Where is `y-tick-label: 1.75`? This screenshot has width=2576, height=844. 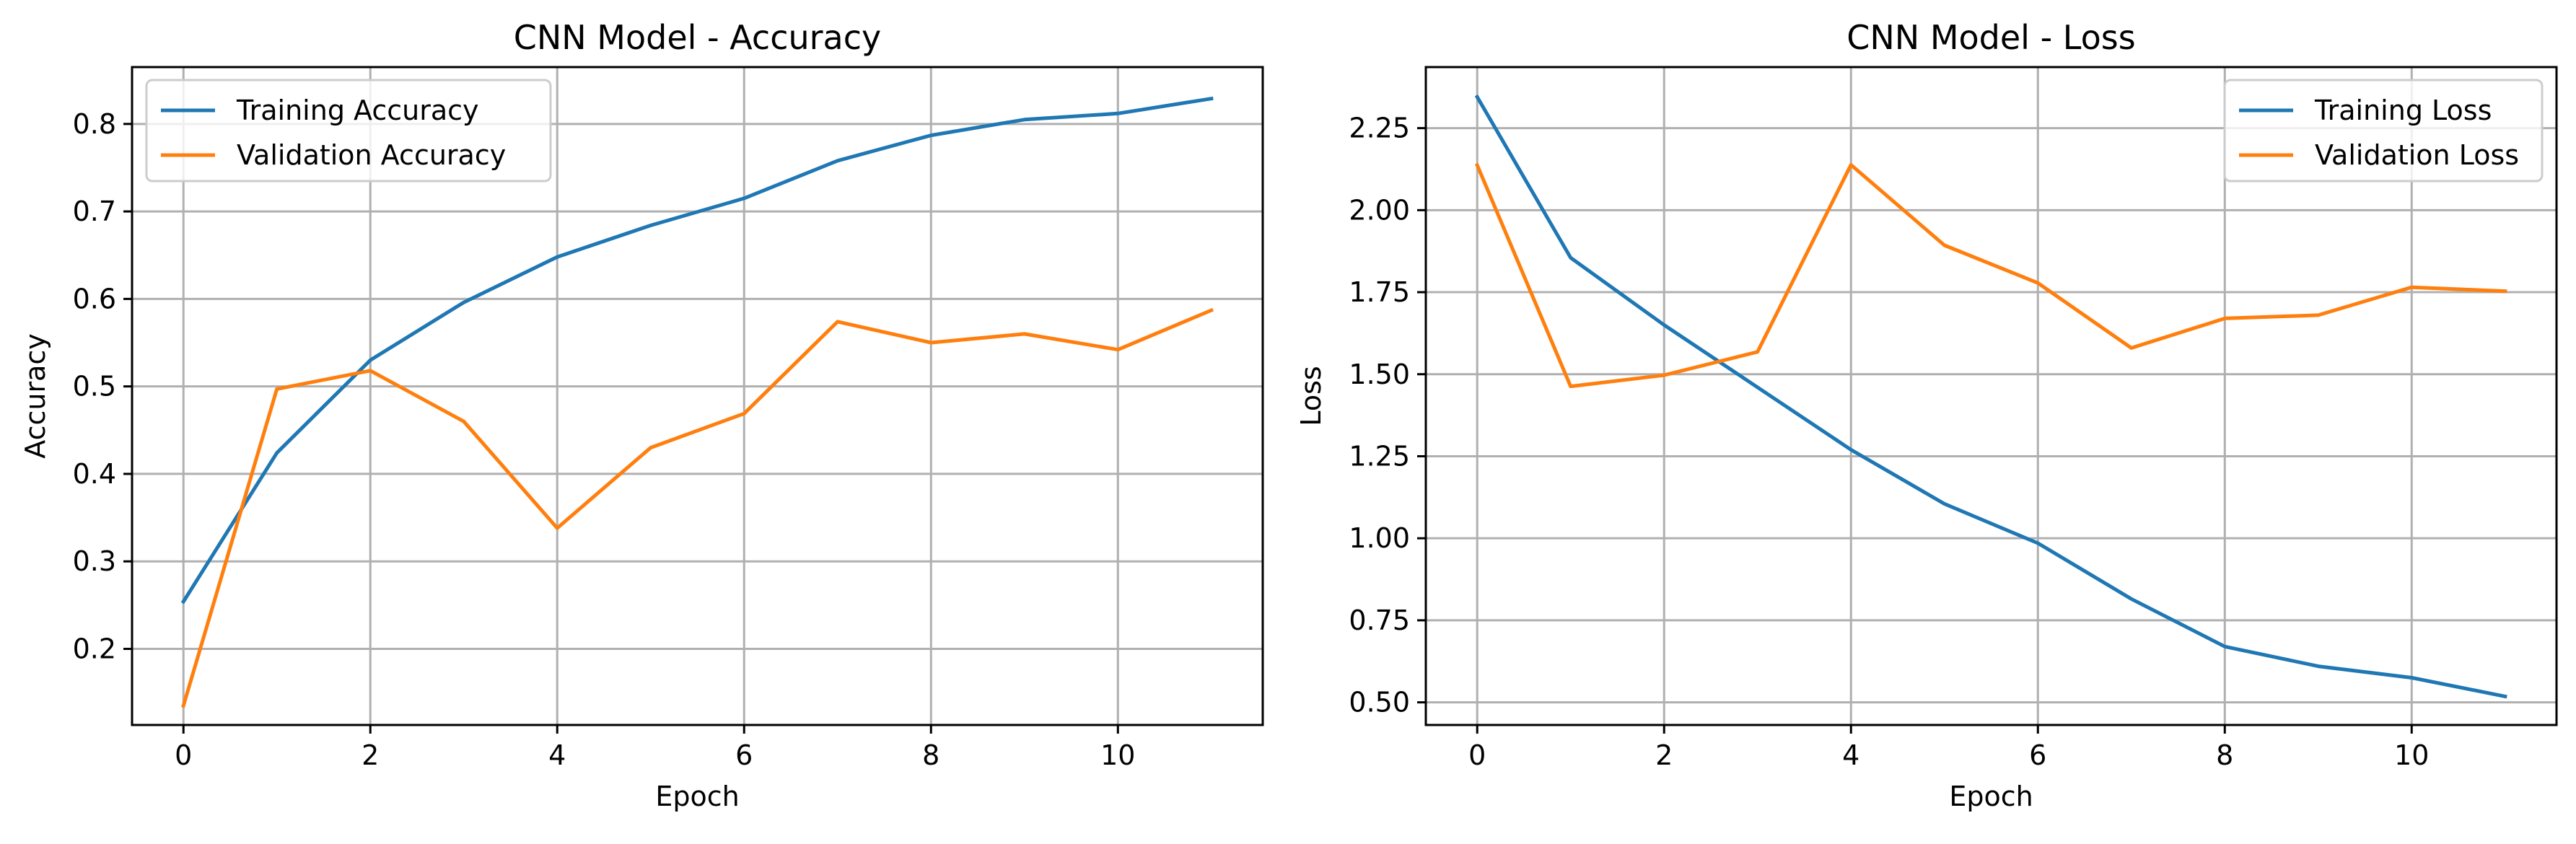
y-tick-label: 1.75 is located at coordinates (1379, 292).